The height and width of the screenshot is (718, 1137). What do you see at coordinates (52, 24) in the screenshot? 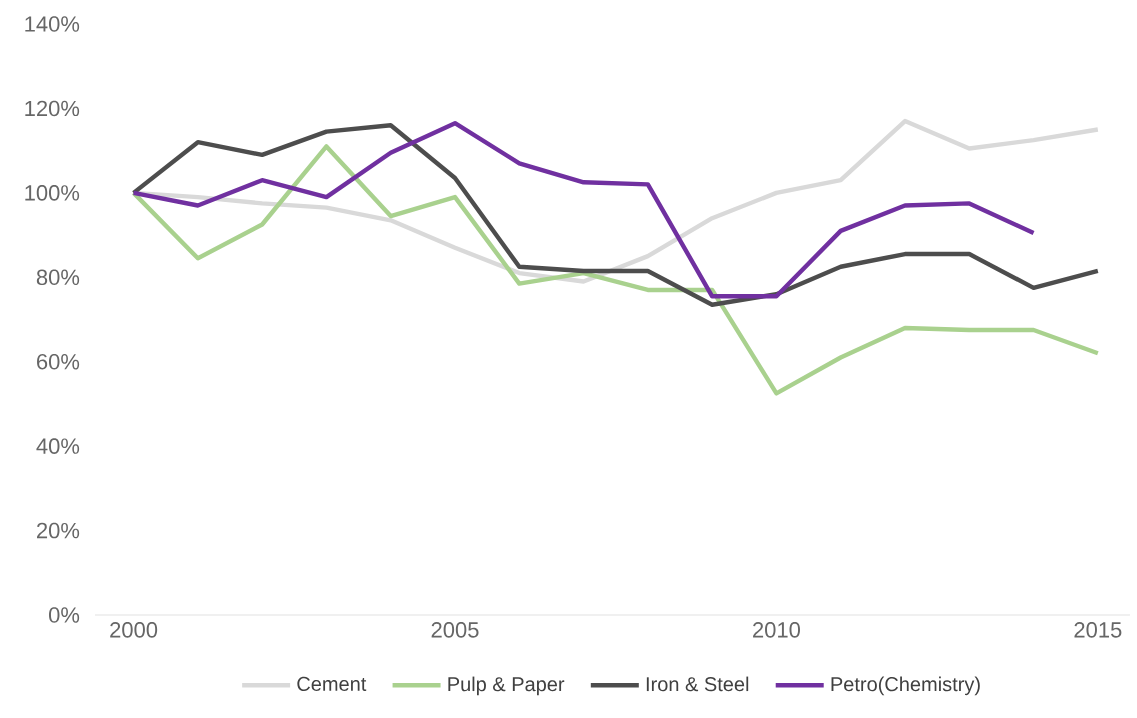
I see `y-tick-label: 140%` at bounding box center [52, 24].